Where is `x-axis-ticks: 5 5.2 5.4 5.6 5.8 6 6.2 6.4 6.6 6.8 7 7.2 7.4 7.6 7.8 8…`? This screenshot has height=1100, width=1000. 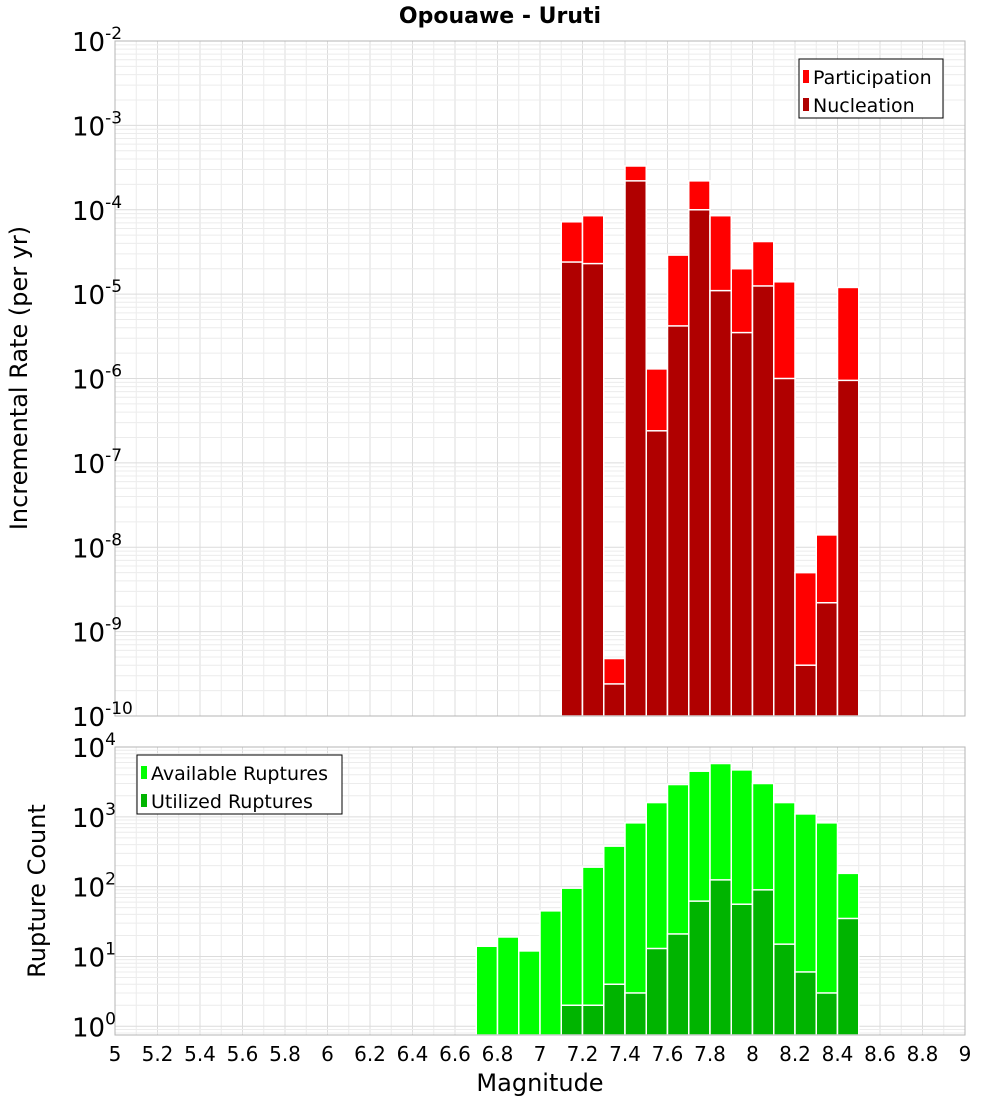
x-axis-ticks: 5 5.2 5.4 5.6 5.8 6 6.2 6.4 6.6 6.8 7 7.2 7.4 7.6 7.8 8… is located at coordinates (540, 1054).